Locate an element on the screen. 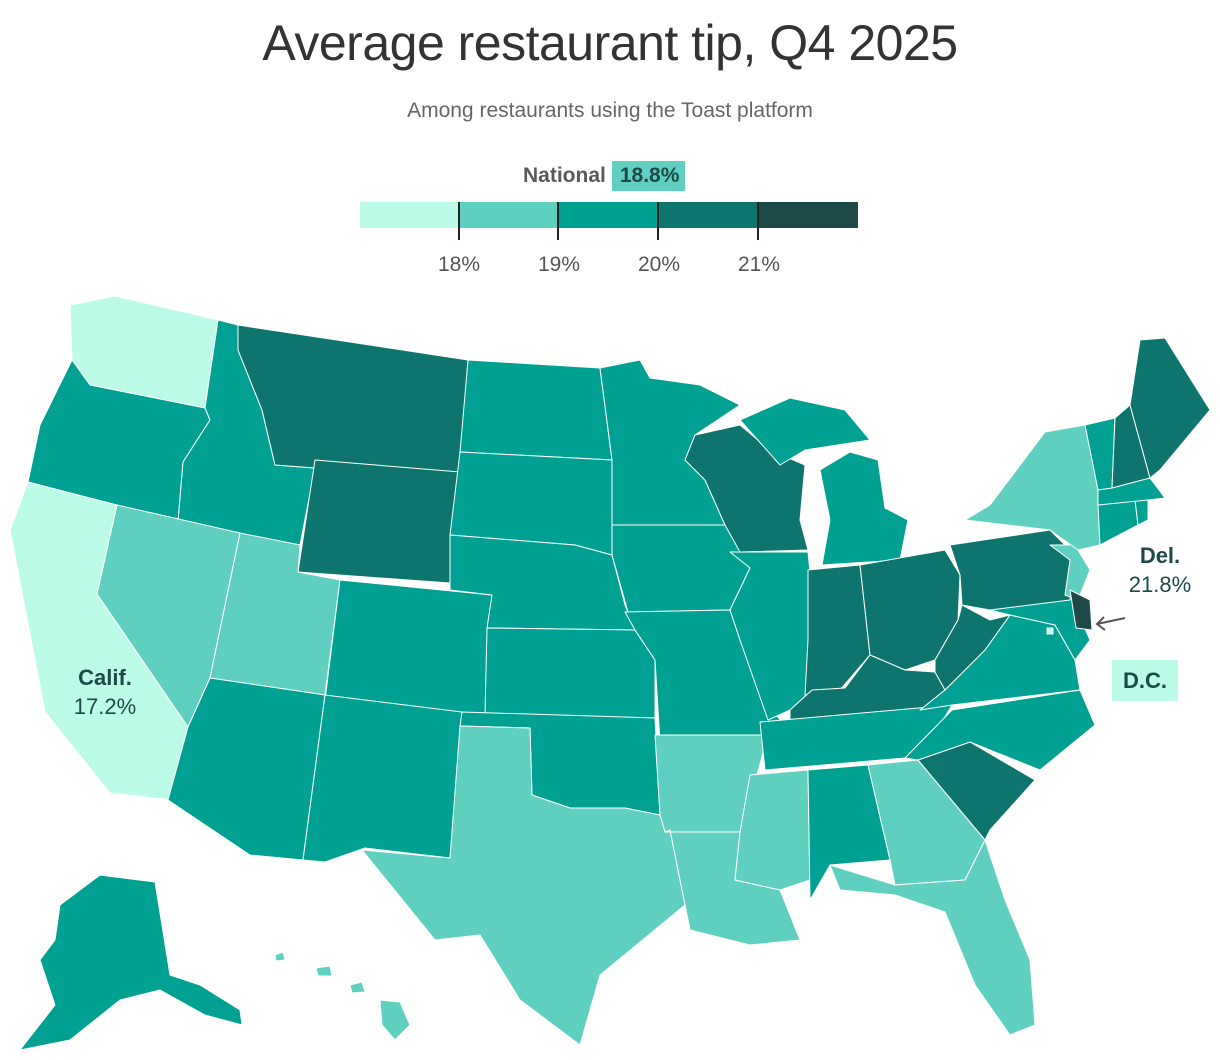 The height and width of the screenshot is (1060, 1220). label-delaware: Del. 21.8% is located at coordinates (1160, 570).